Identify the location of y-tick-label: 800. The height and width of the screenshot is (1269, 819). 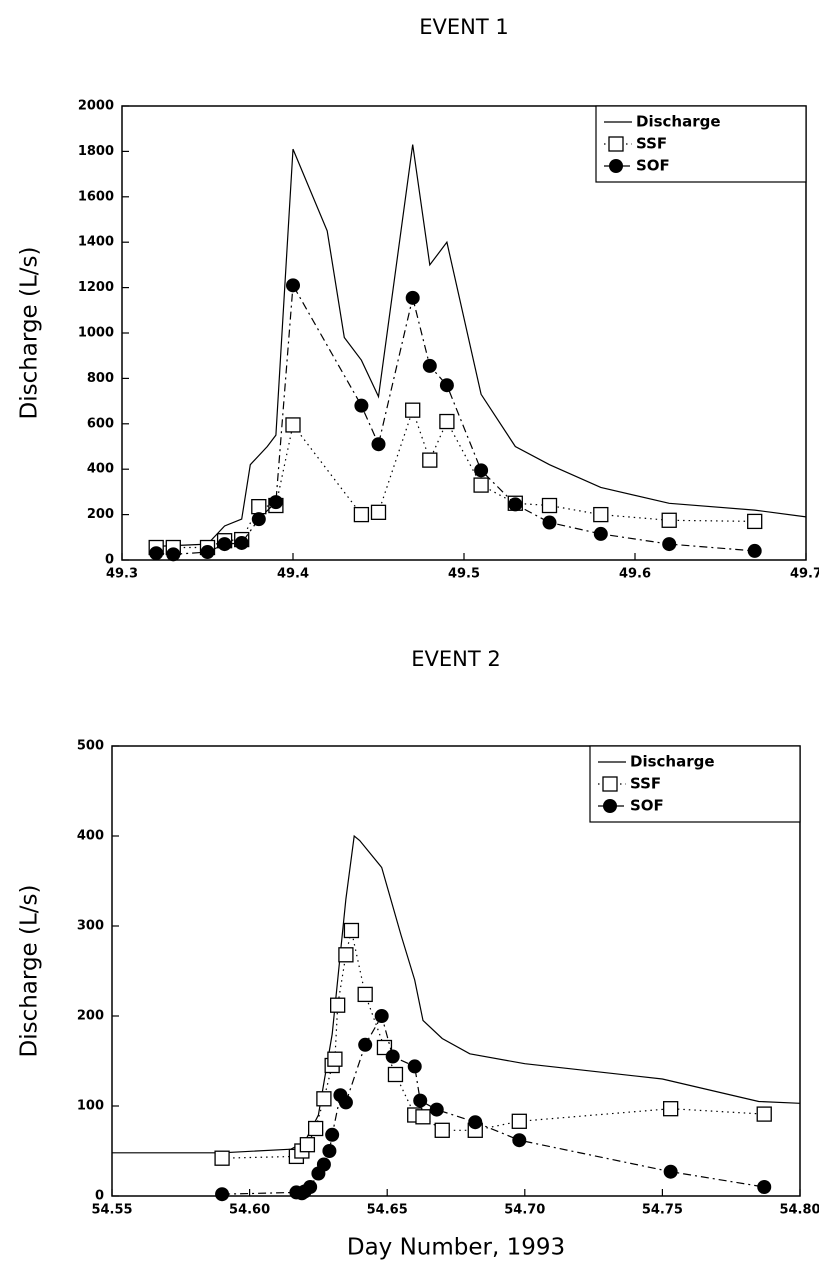
(100, 378).